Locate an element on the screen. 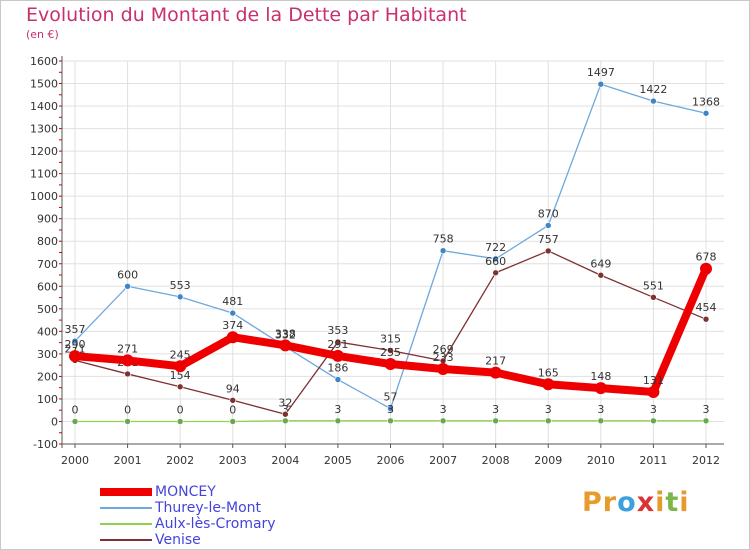  data-label-thurey-le-mont: 186 is located at coordinates (337, 368).